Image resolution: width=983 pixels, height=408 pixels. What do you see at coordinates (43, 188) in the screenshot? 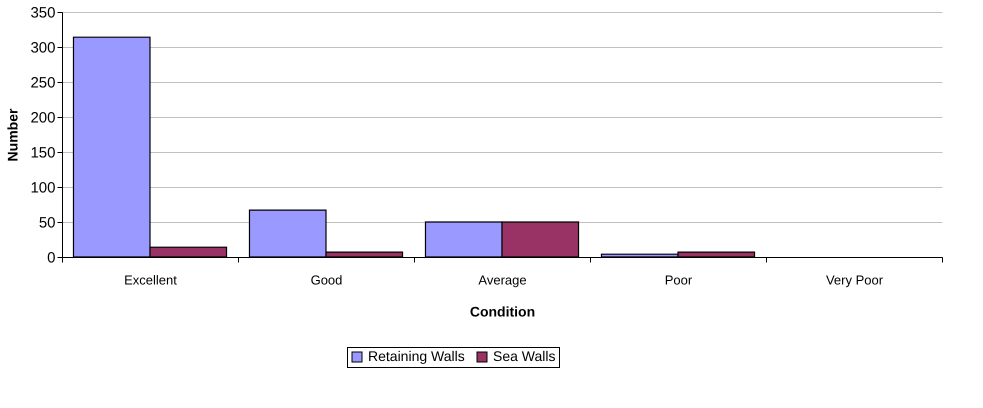
I see `y-tick-label: 100` at bounding box center [43, 188].